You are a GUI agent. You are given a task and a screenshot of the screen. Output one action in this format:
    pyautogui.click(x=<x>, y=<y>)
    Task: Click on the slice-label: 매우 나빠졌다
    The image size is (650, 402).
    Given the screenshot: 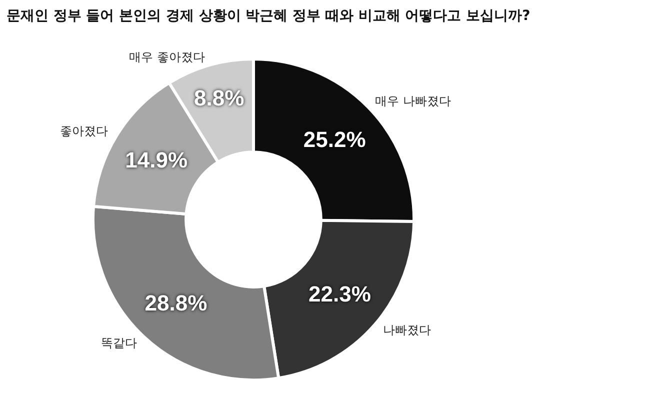 What is the action you would take?
    pyautogui.click(x=413, y=101)
    